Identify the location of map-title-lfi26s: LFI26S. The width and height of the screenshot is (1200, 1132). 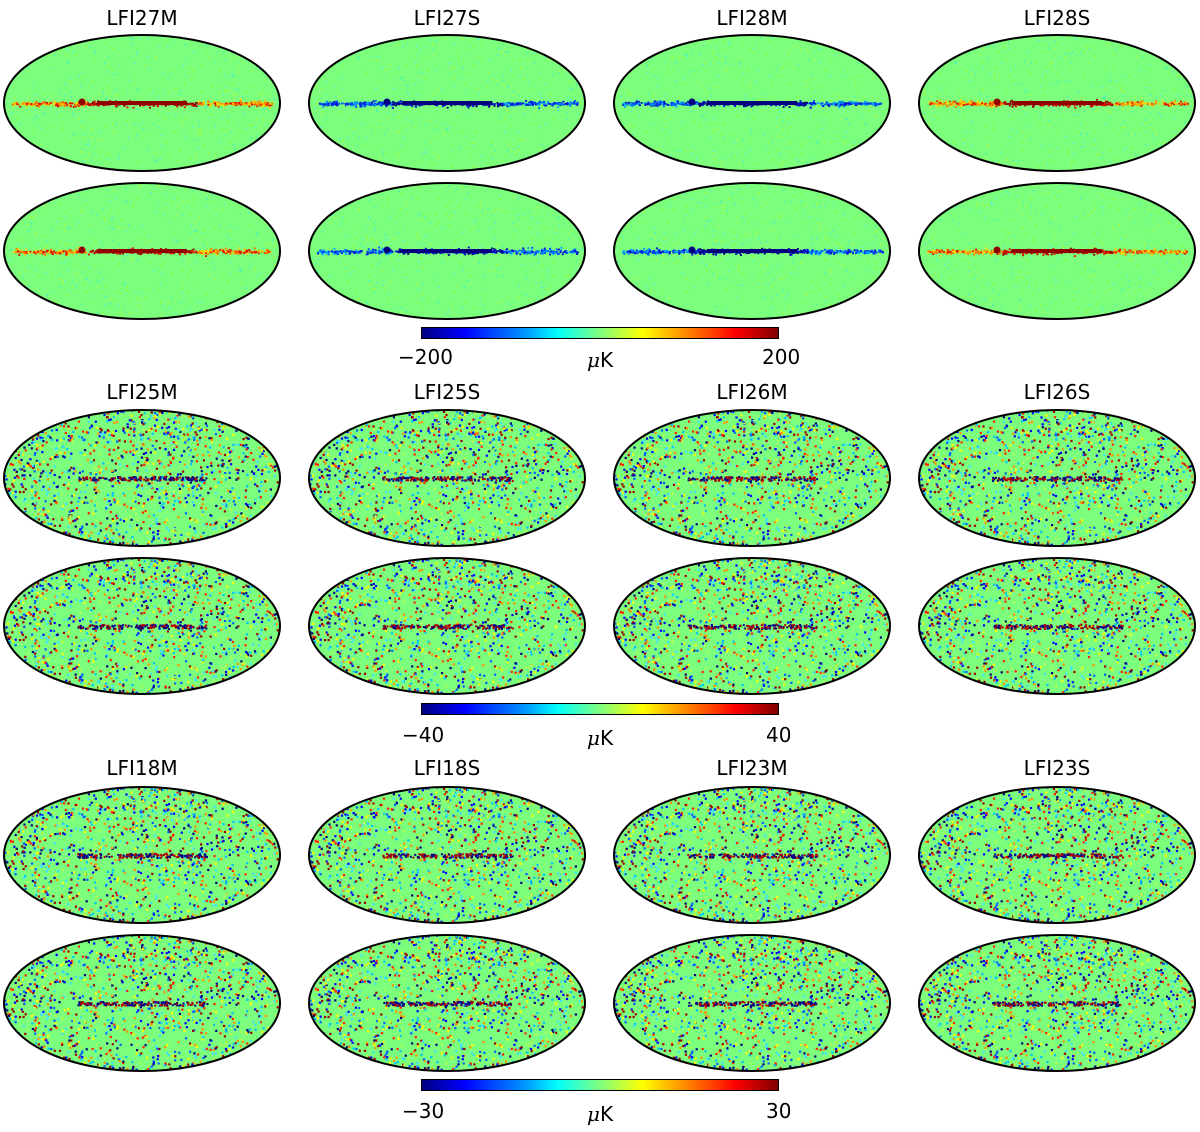
(1057, 392).